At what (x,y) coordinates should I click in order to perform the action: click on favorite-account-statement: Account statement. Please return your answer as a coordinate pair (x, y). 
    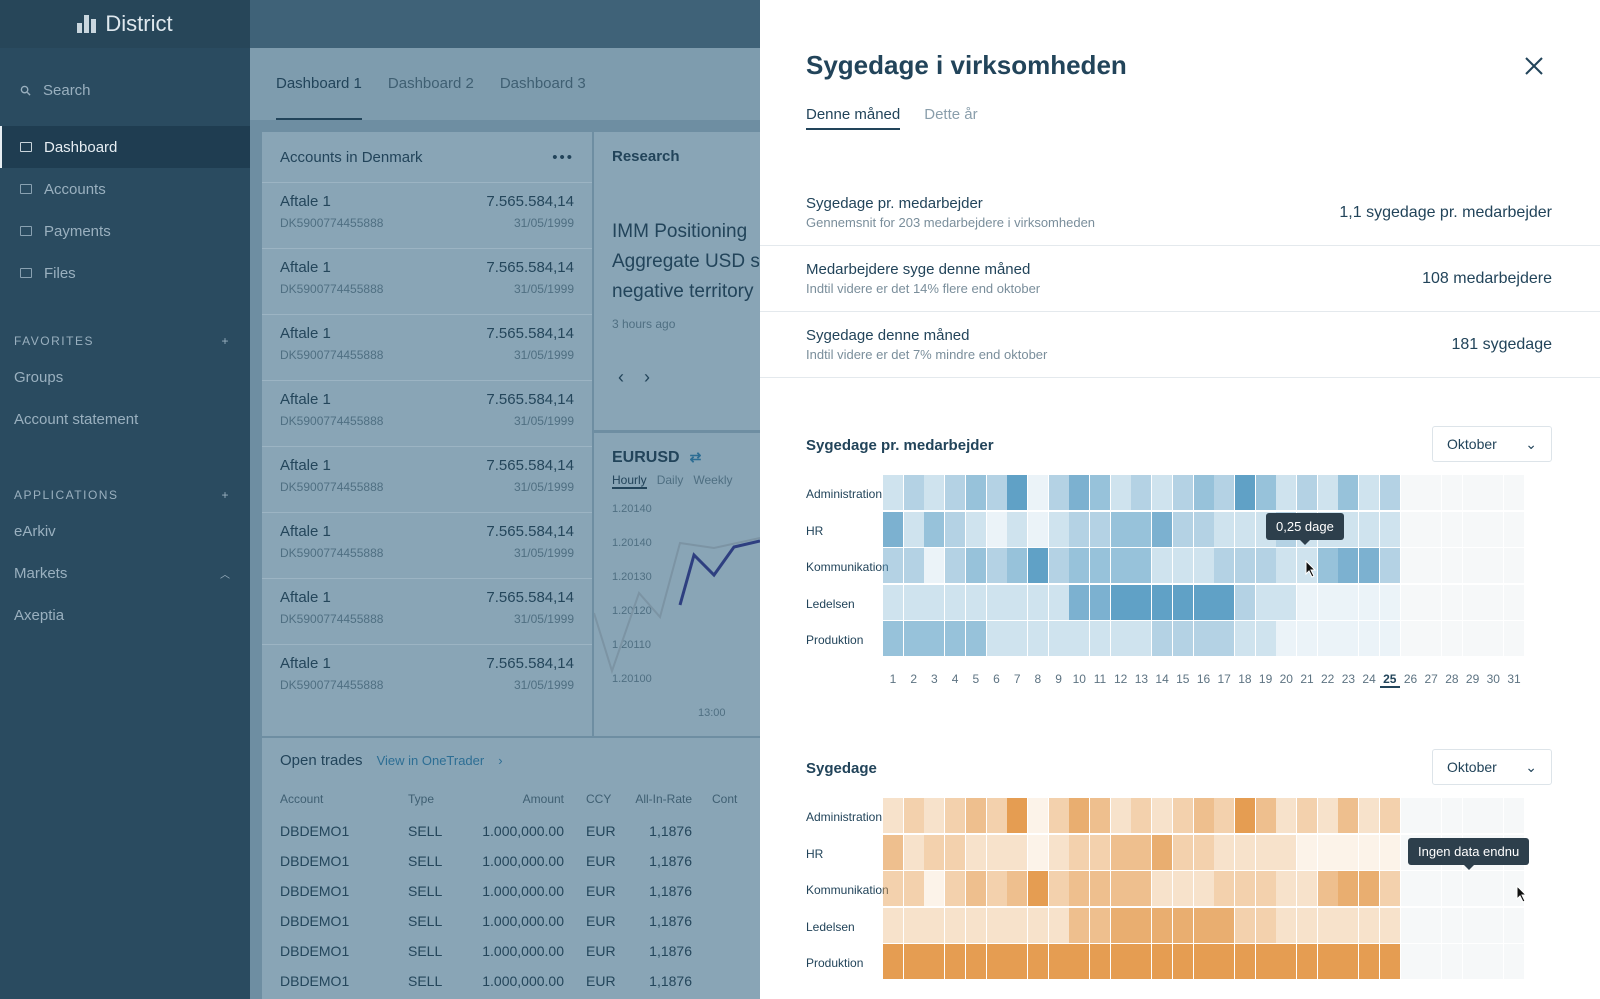
    Looking at the image, I should click on (76, 419).